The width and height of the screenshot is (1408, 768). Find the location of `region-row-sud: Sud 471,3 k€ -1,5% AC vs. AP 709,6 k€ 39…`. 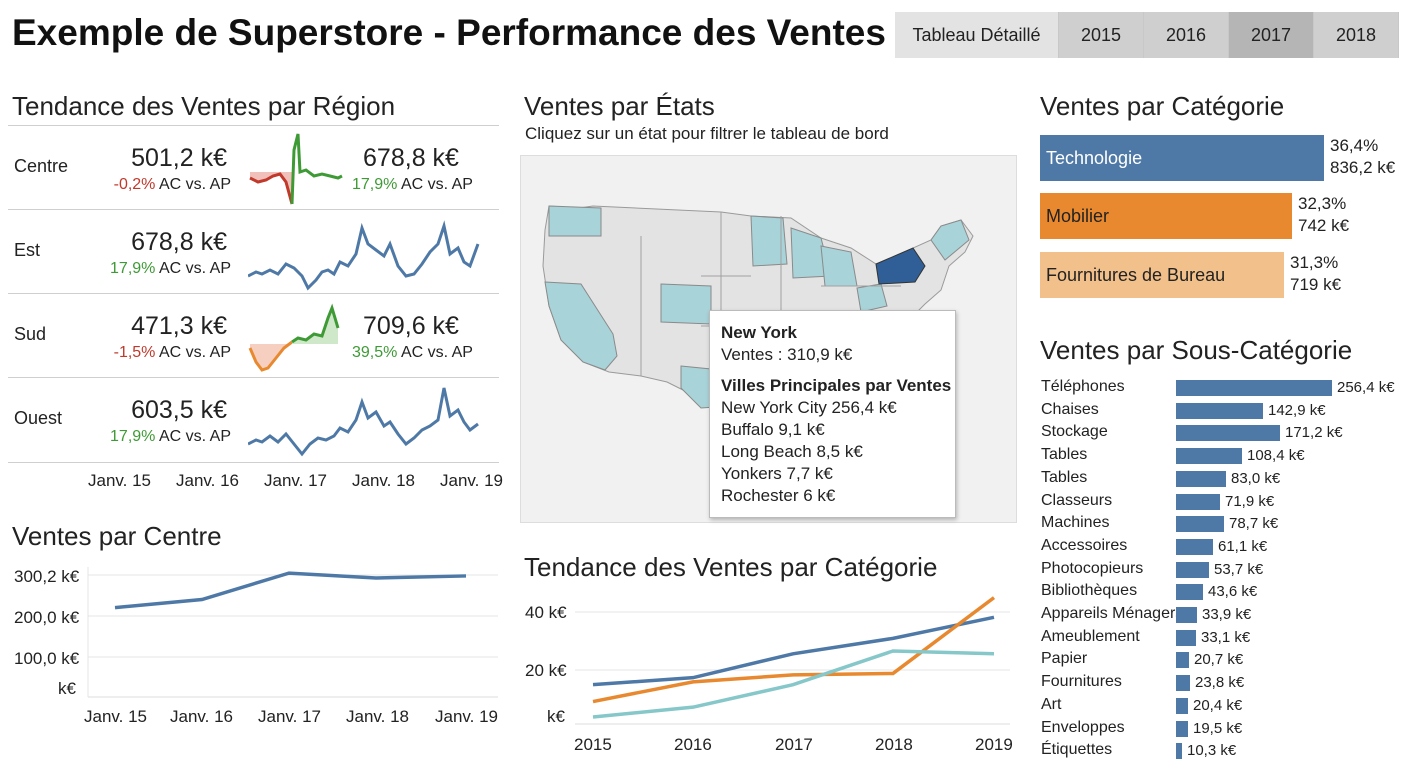

region-row-sud: Sud 471,3 k€ -1,5% AC vs. AP 709,6 k€ 39… is located at coordinates (253, 335).